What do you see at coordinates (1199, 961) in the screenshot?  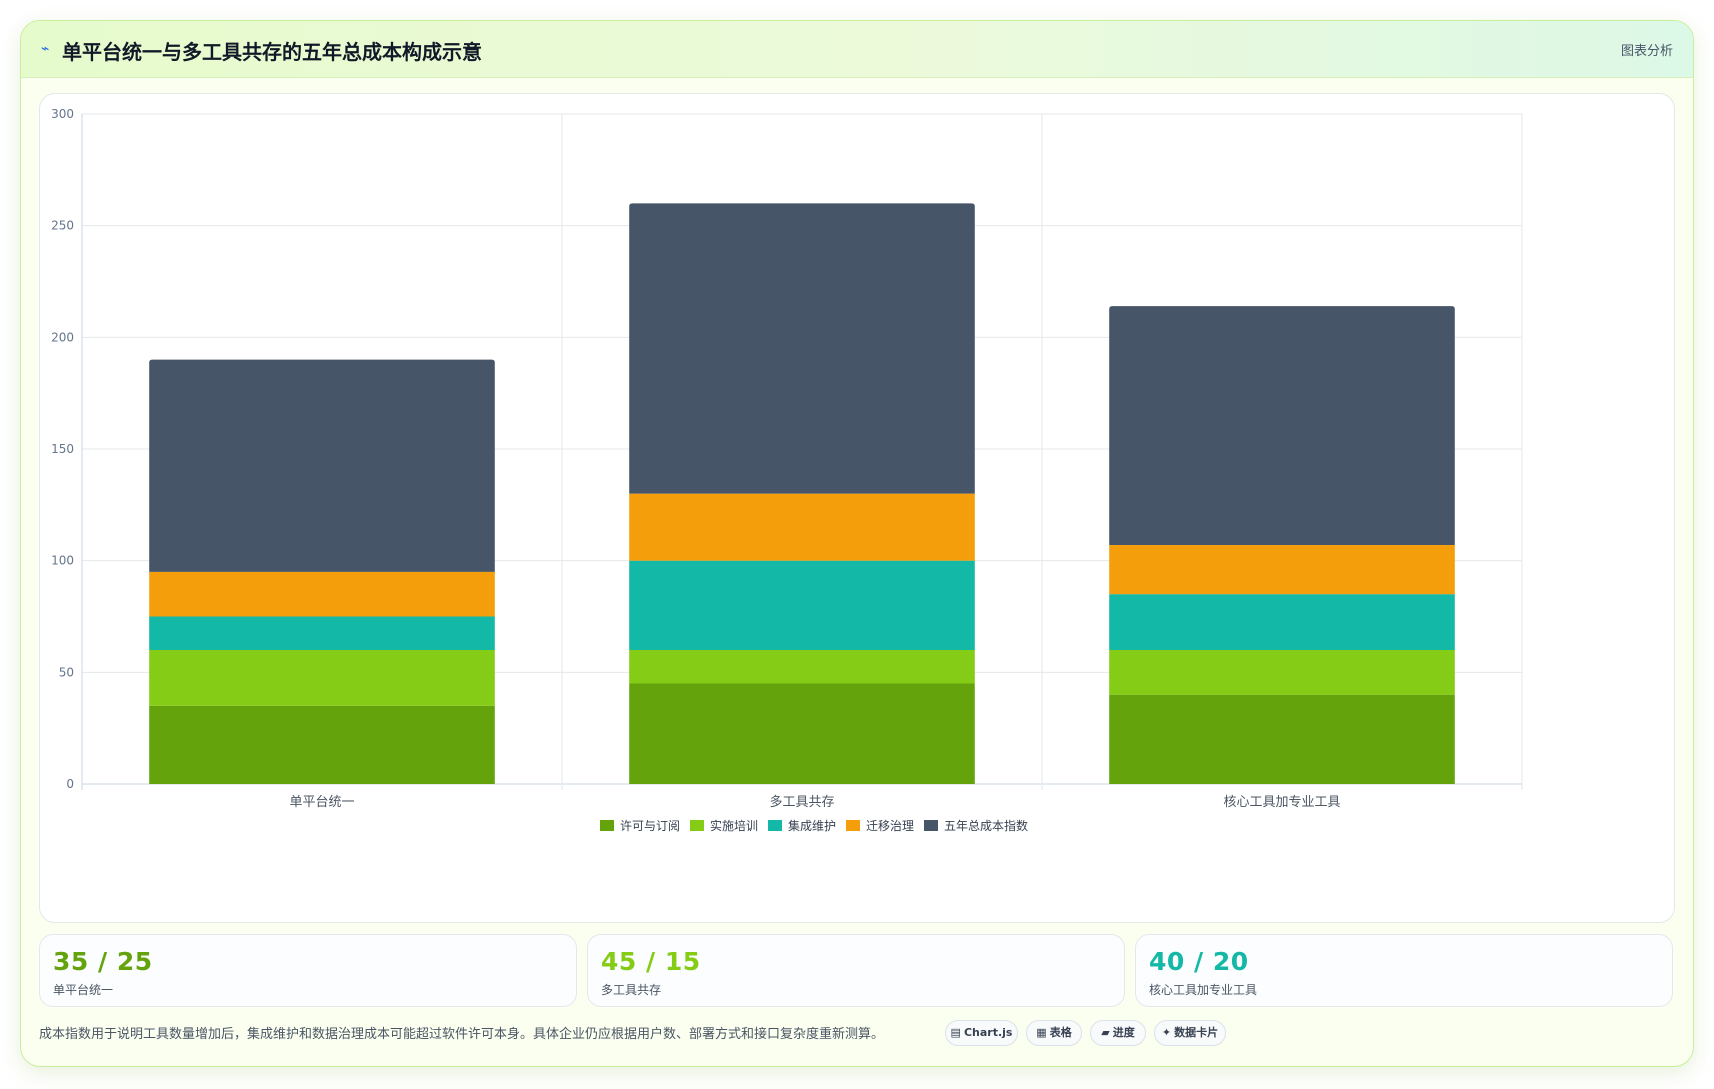 I see `stat-value: 40 / 20` at bounding box center [1199, 961].